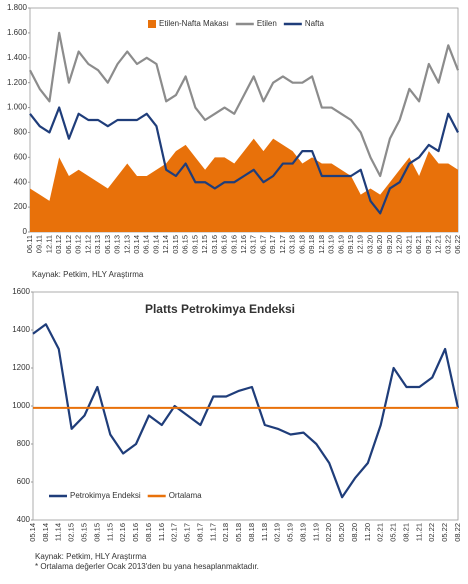  What do you see at coordinates (78, 244) in the screenshot?
I see `x-tick-label: 09.12` at bounding box center [78, 244].